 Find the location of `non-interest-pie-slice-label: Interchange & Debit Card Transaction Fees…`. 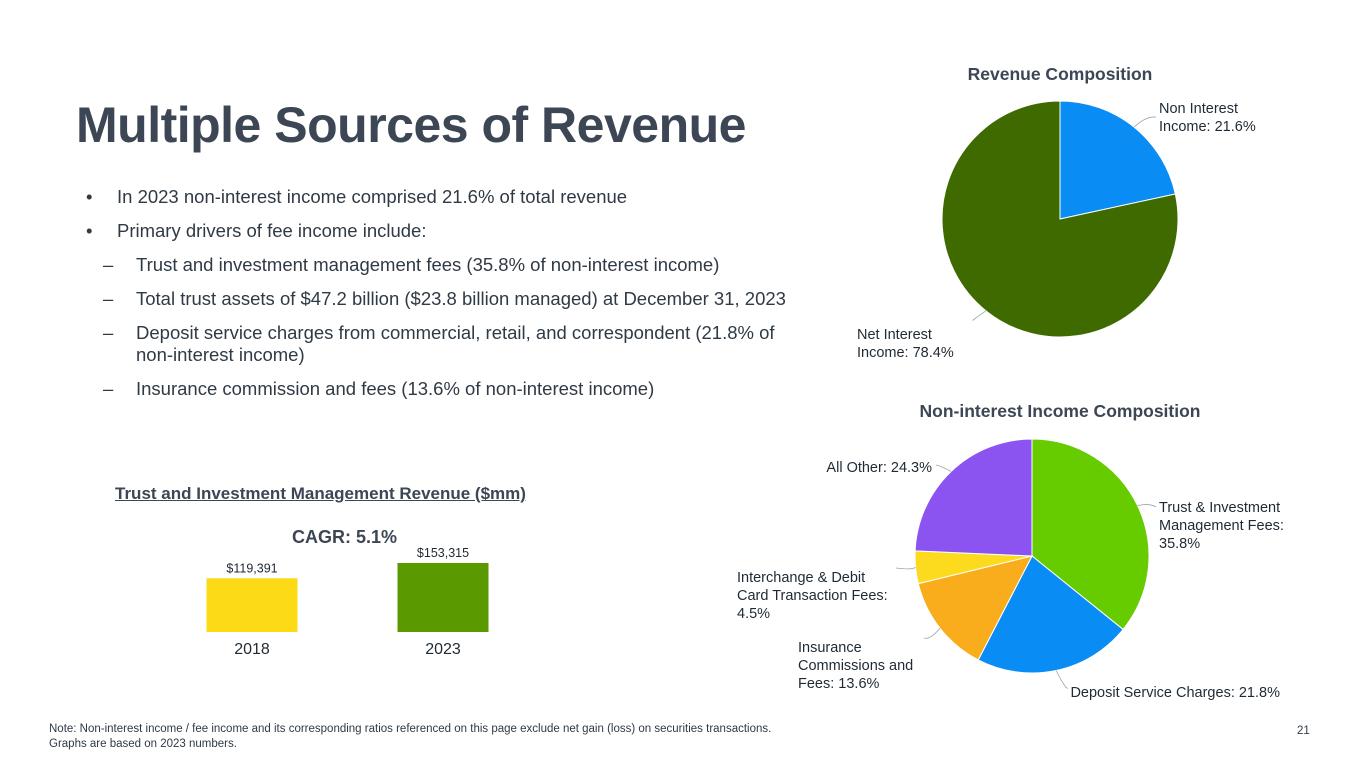

non-interest-pie-slice-label: Interchange & Debit Card Transaction Fees… is located at coordinates (812, 596).